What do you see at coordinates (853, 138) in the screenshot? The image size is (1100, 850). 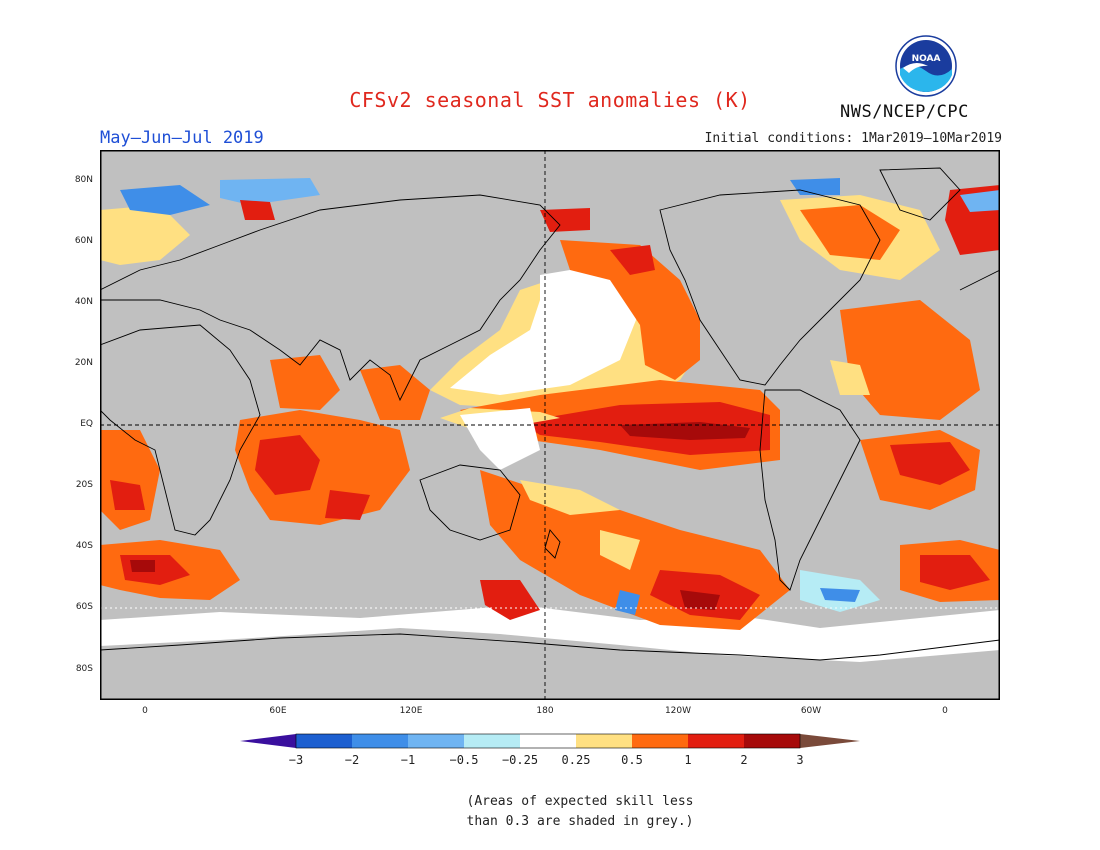 I see `initial-conditions: Initial conditions: 1Mar2019–10Mar2019` at bounding box center [853, 138].